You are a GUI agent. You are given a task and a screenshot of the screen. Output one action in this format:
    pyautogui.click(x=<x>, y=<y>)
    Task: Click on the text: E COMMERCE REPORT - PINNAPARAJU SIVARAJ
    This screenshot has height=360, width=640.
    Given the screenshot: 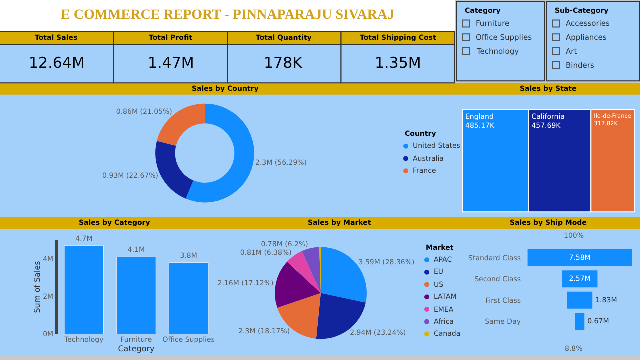 What is the action you would take?
    pyautogui.click(x=228, y=15)
    